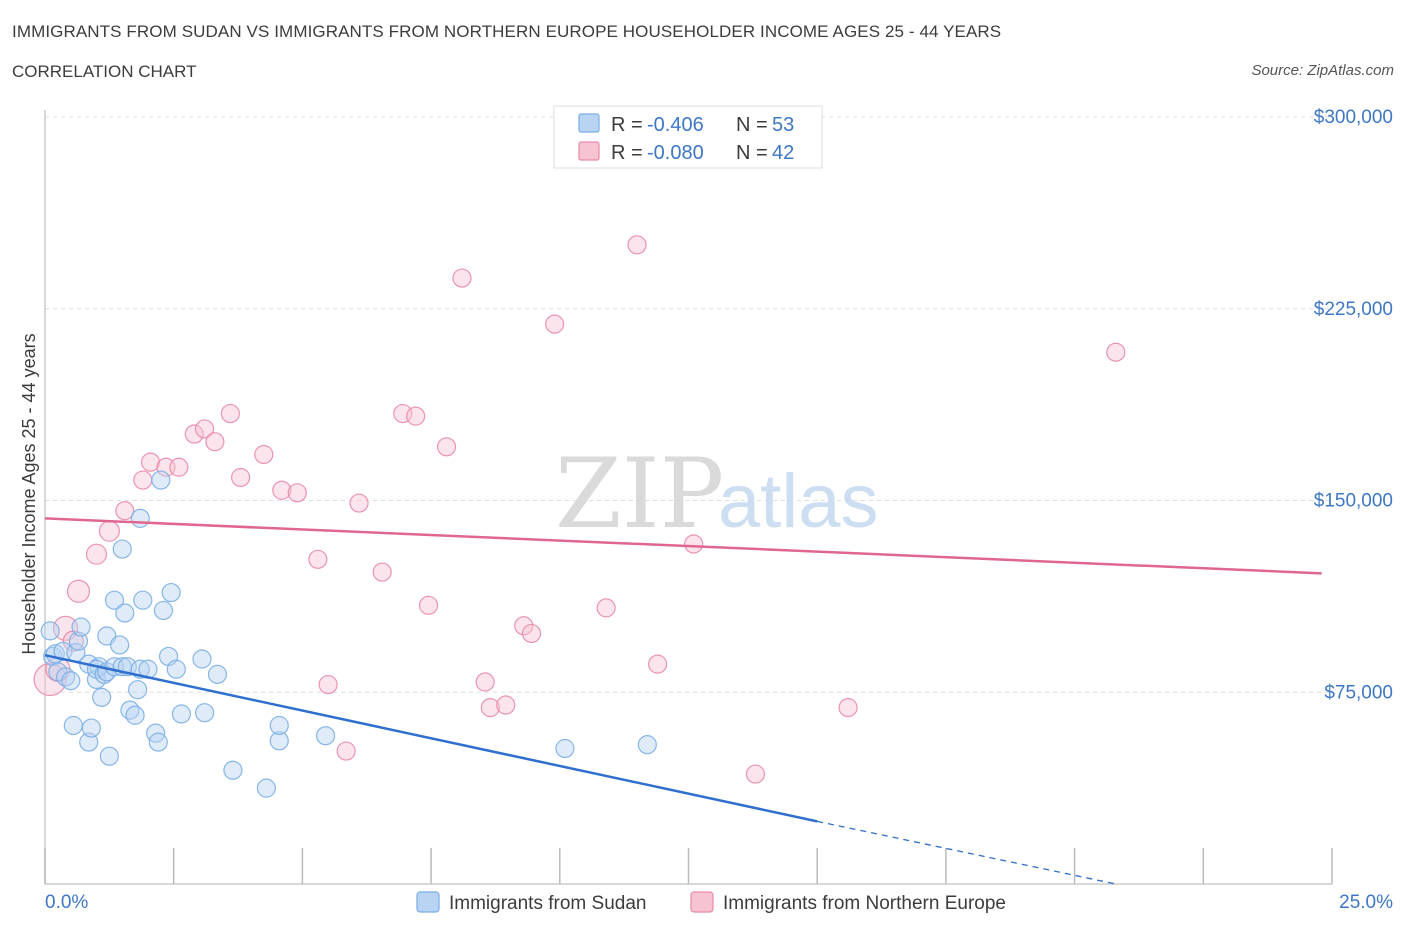 This screenshot has width=1406, height=930. I want to click on bottom-legend-label-northern-europe: Immigrants from Northern Europe, so click(864, 903).